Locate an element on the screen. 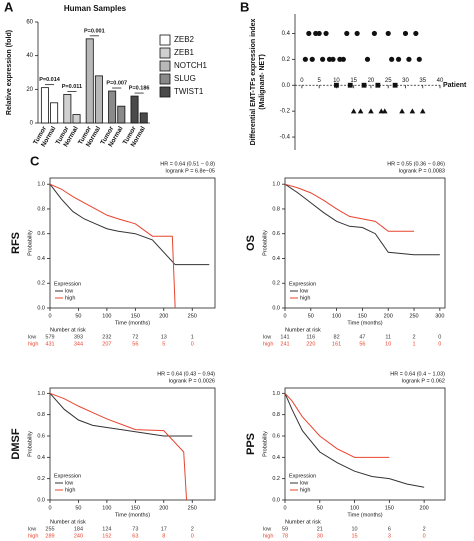  annotation: P=0.011 is located at coordinates (72, 87).